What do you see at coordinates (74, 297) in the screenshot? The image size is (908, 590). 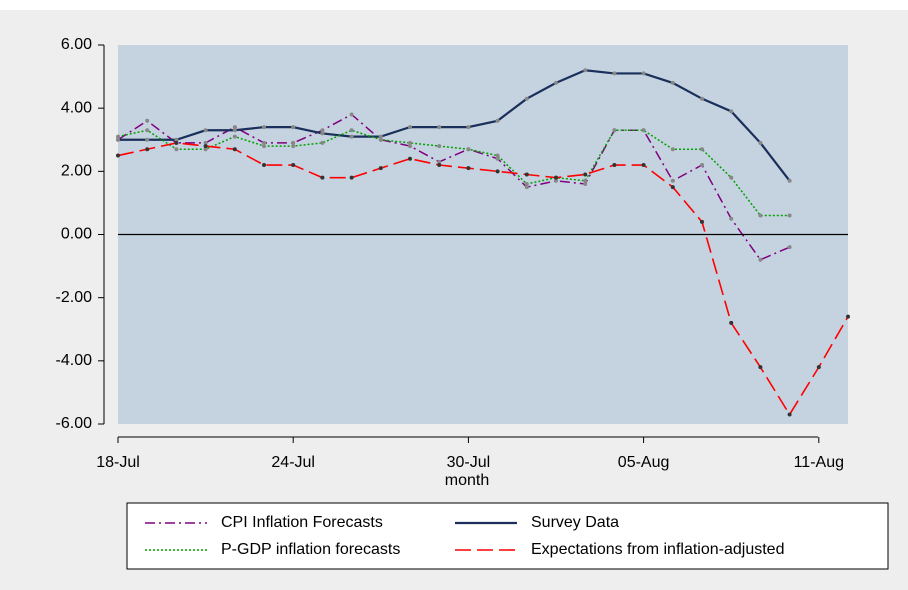 I see `y-tick-label: -2.00` at bounding box center [74, 297].